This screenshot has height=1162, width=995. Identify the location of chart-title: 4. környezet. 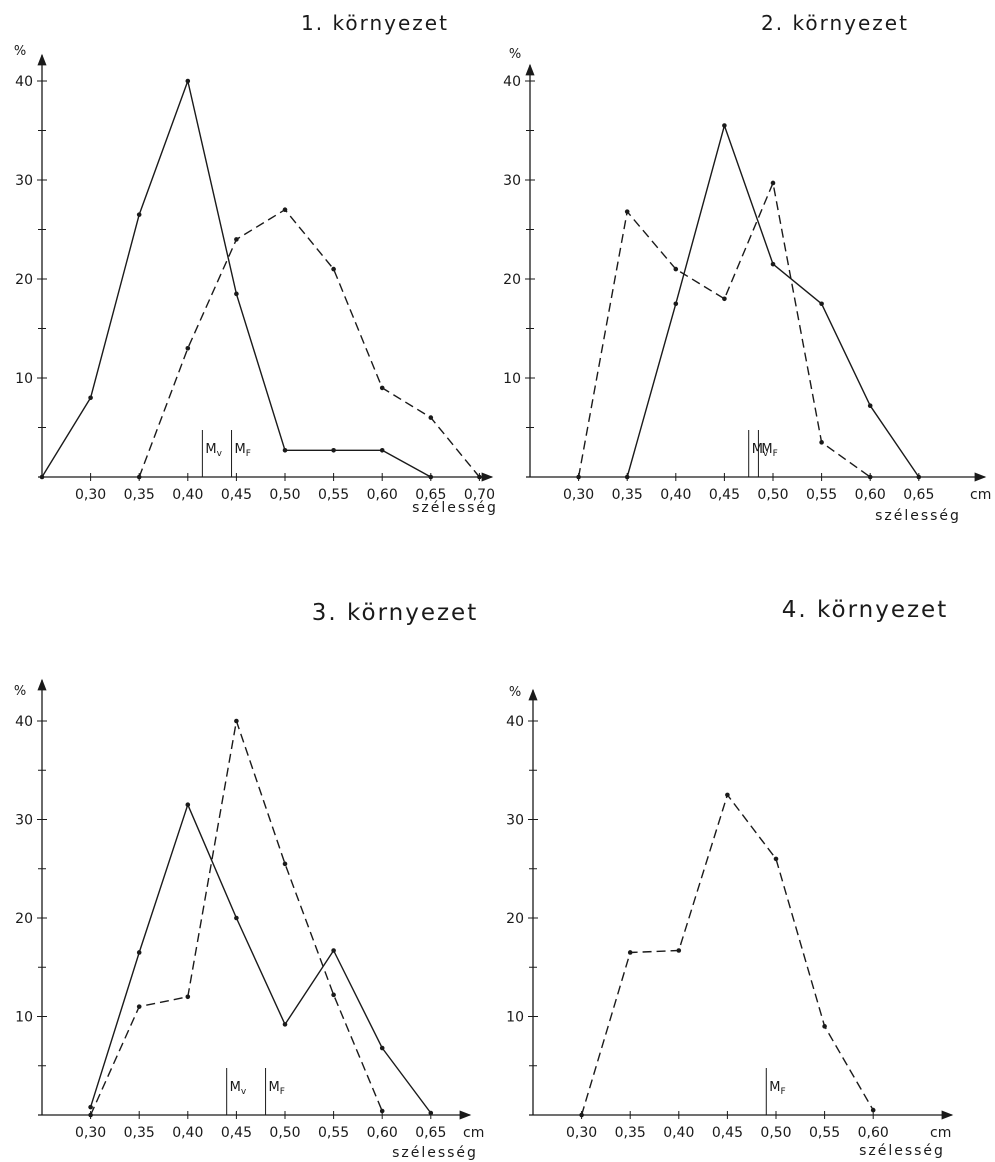
(865, 610).